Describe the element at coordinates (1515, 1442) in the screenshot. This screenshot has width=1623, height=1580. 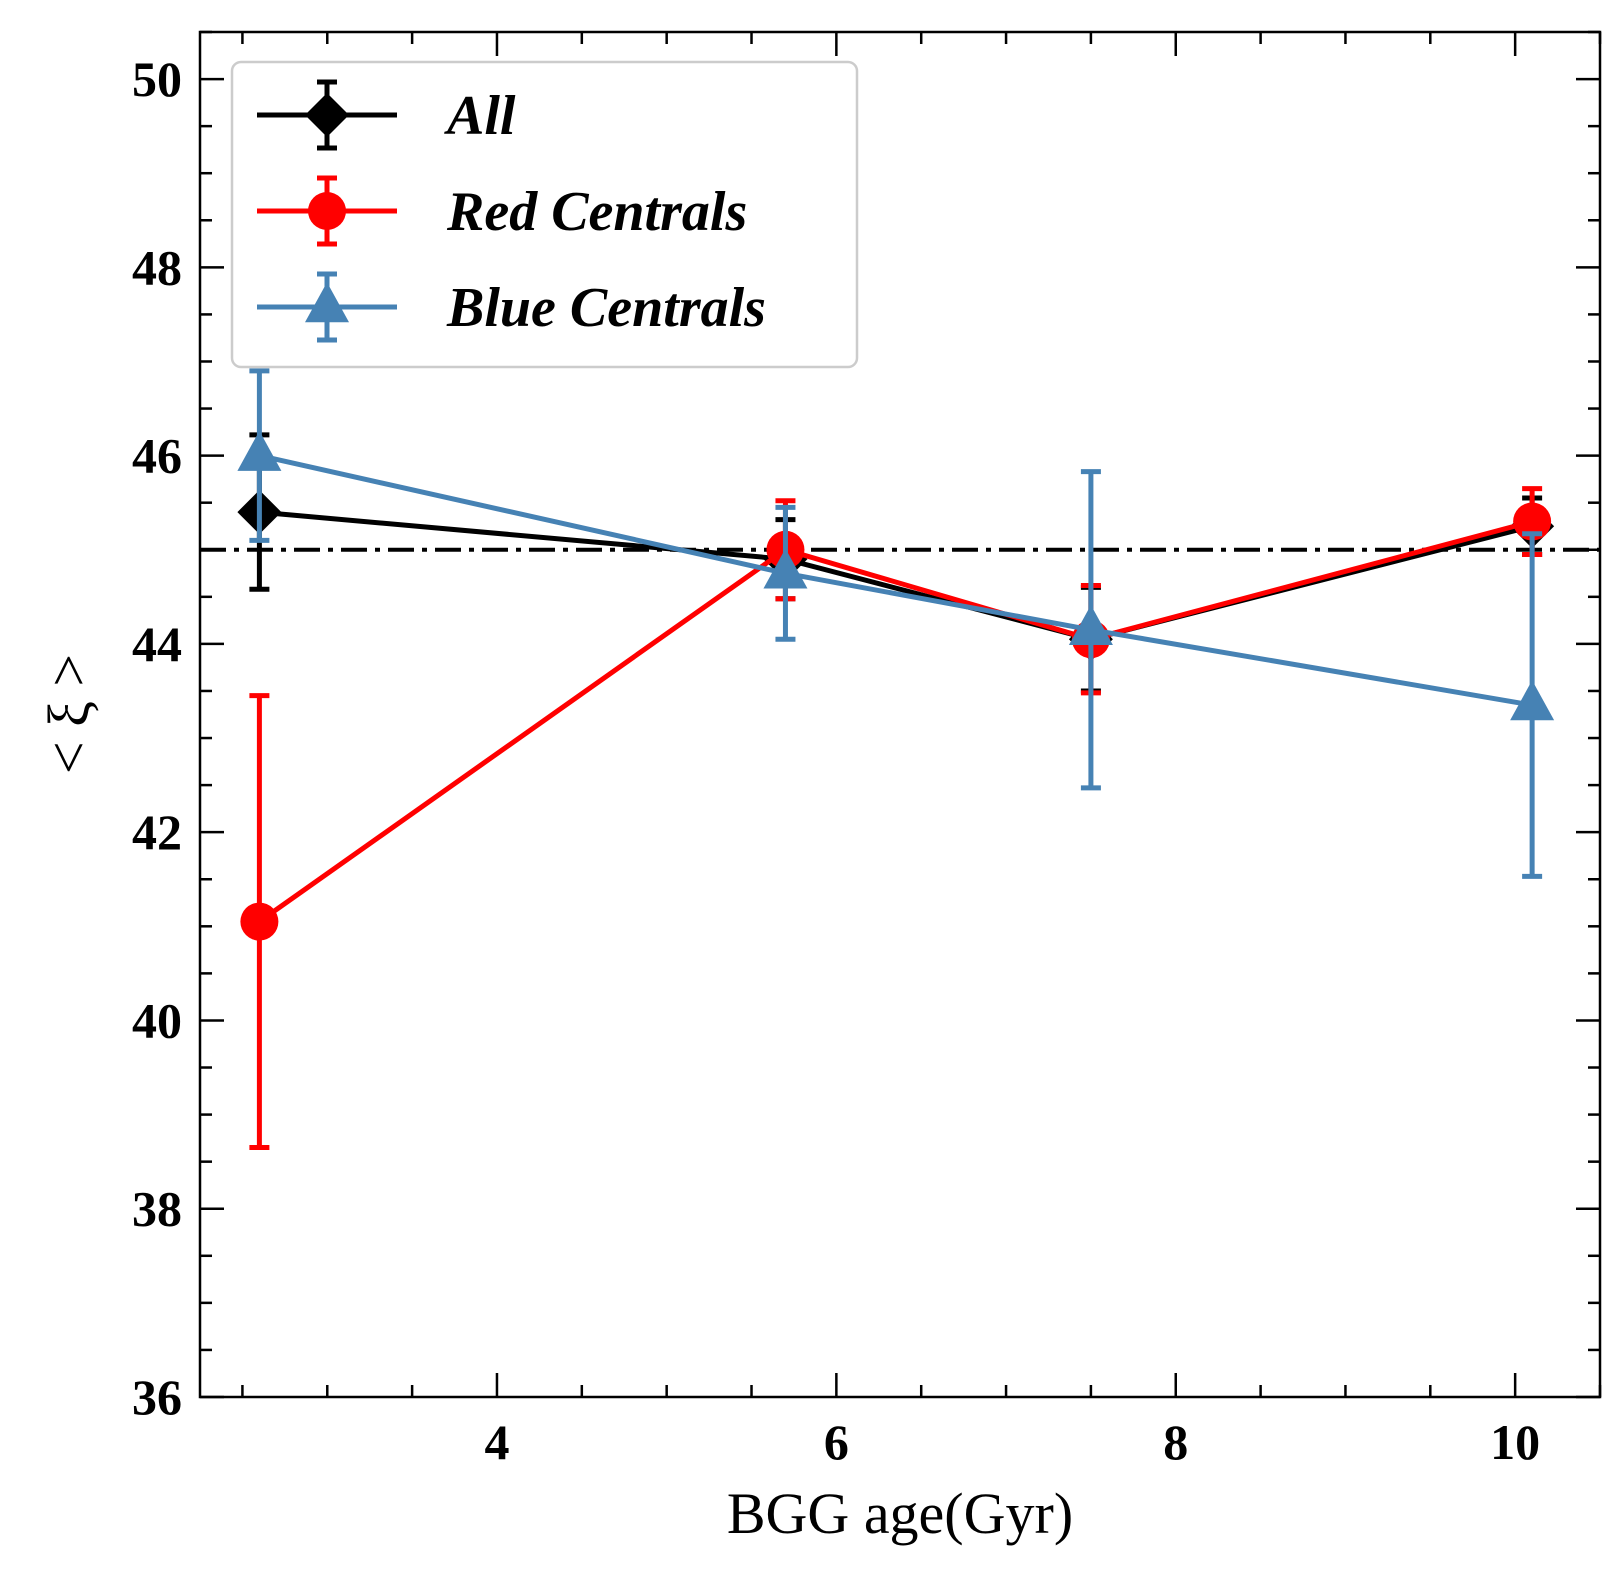
I see `x-tick-label: 10` at that location.